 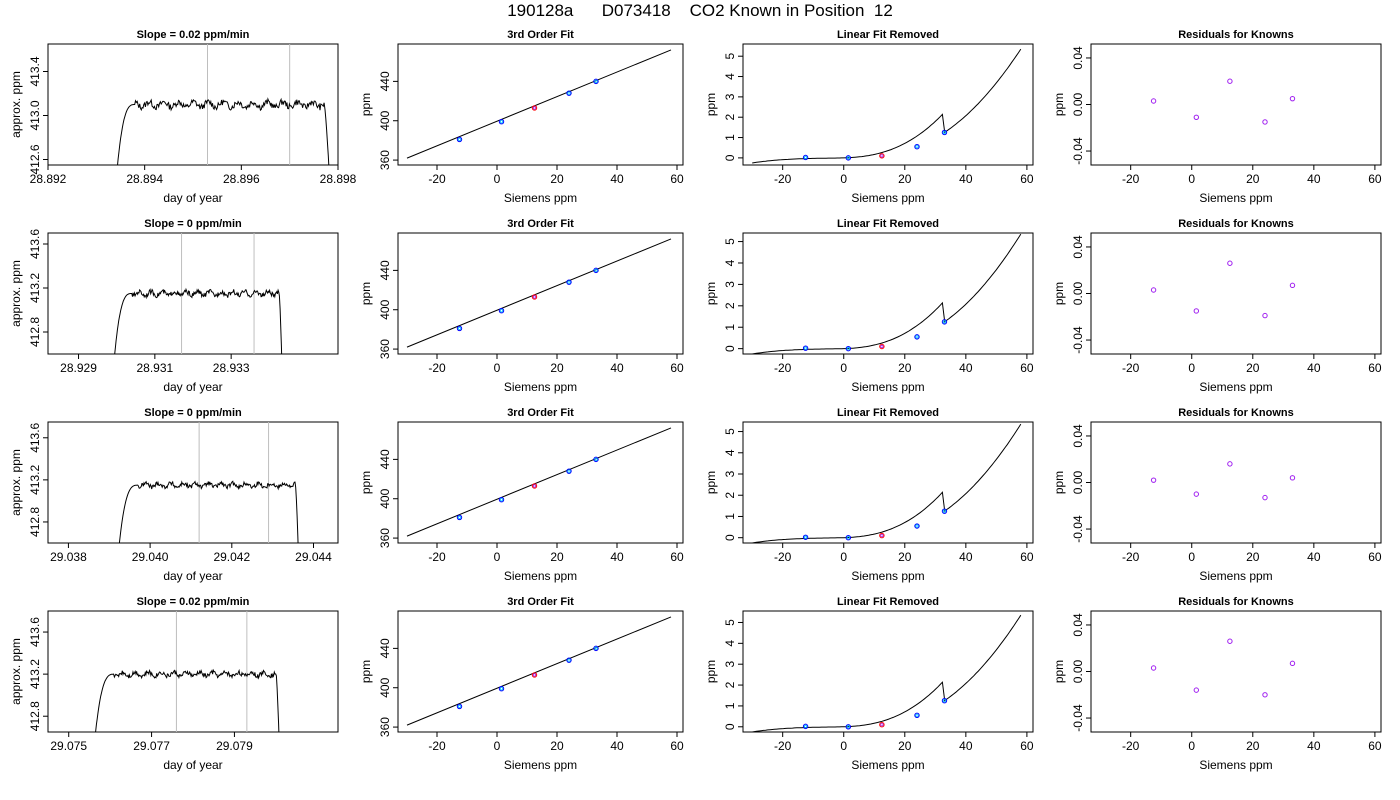 What do you see at coordinates (151, 746) in the screenshot?
I see `x-tick-label: 29.077` at bounding box center [151, 746].